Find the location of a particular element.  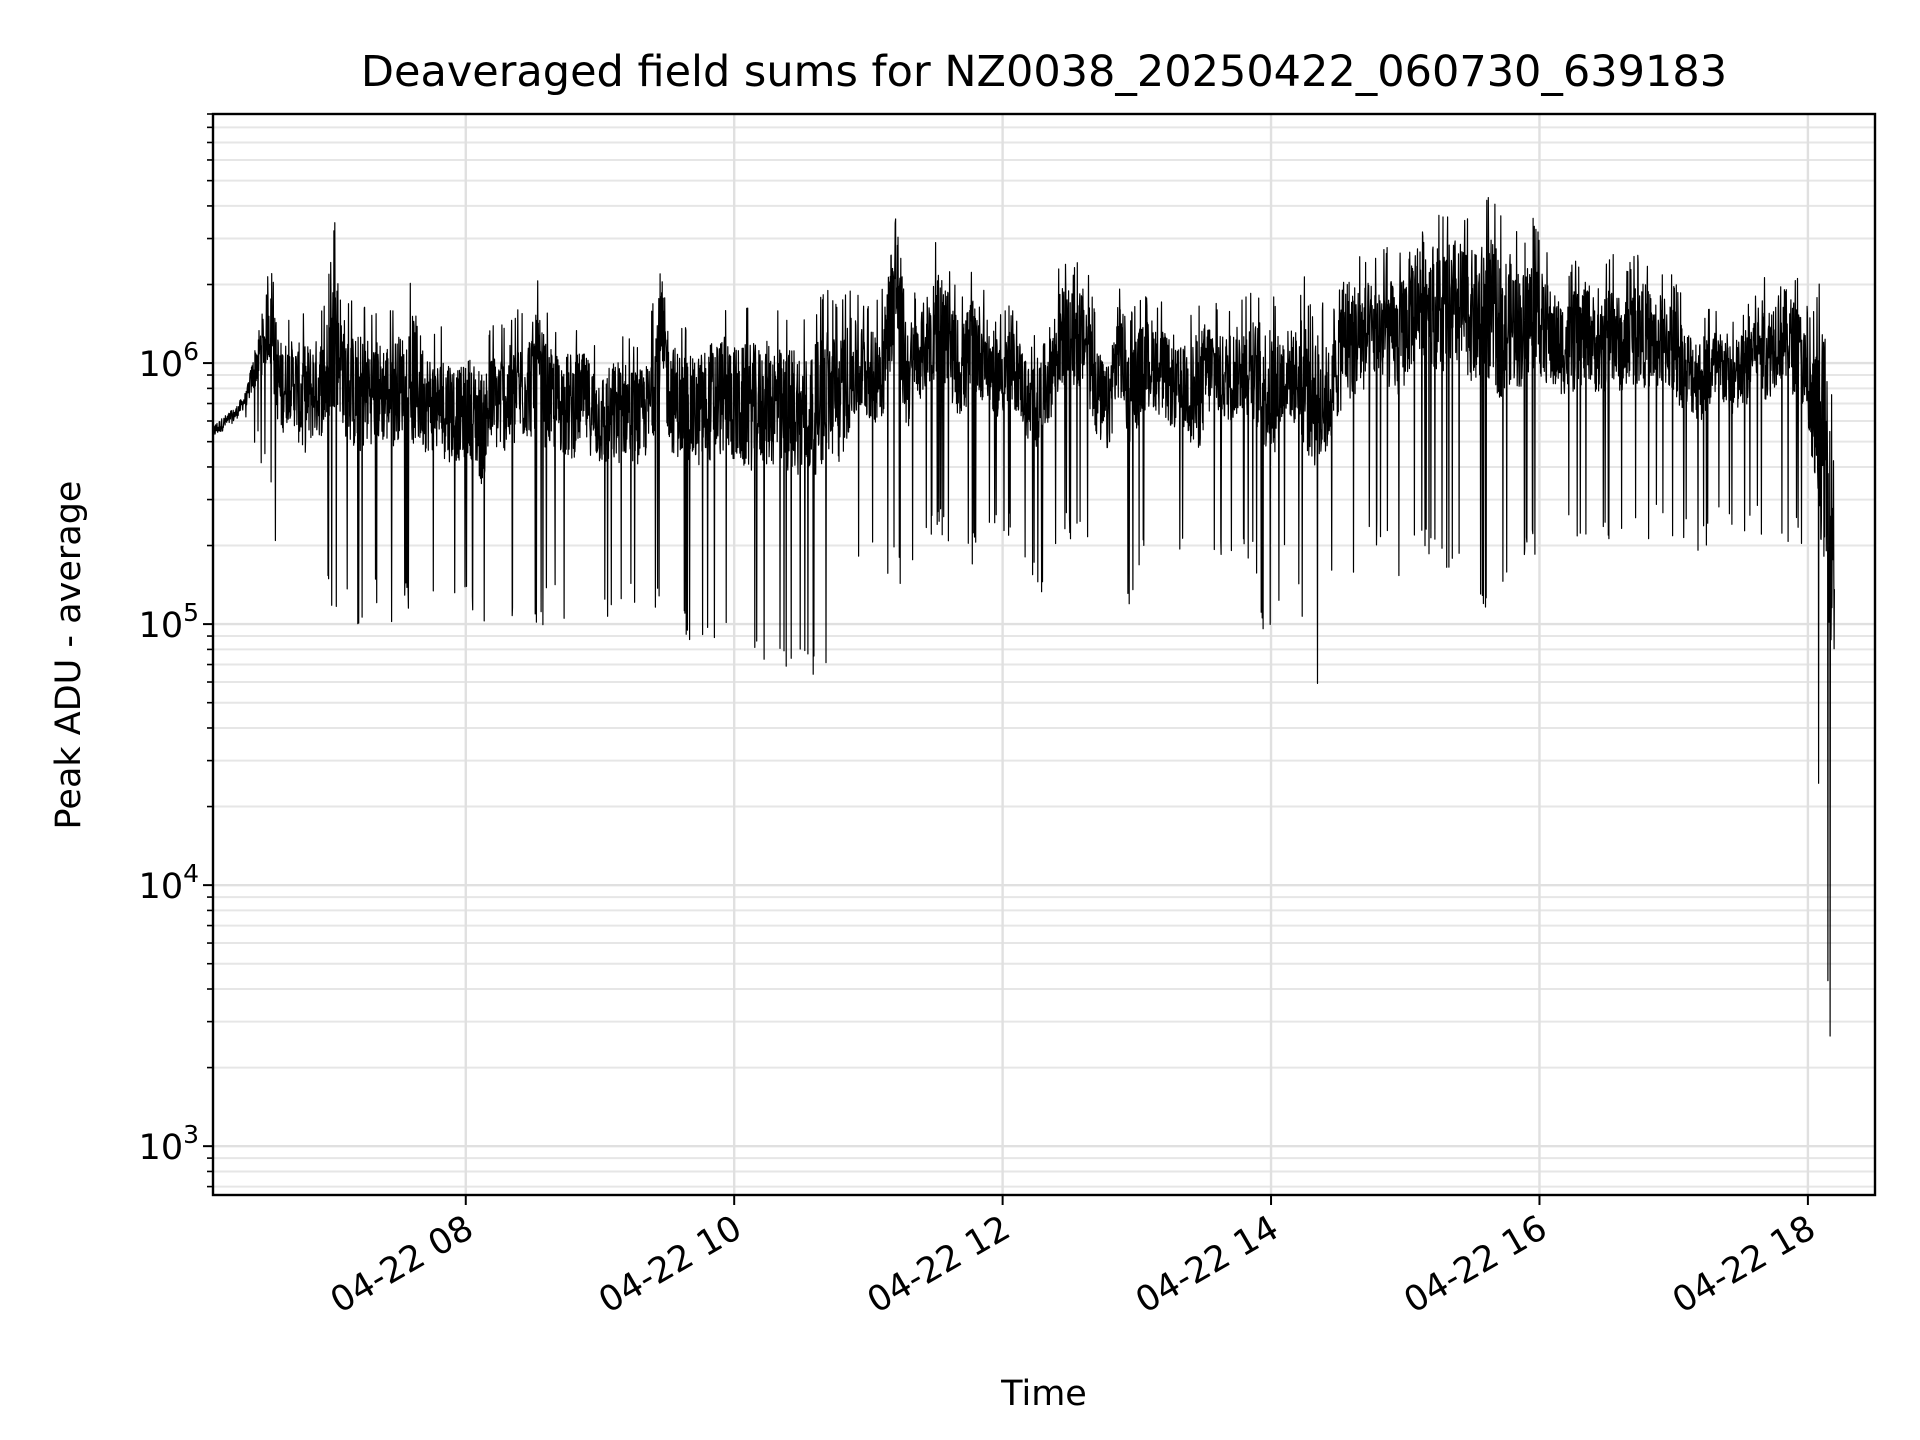

y-tick-label: 10³ is located at coordinates (169, 1144).